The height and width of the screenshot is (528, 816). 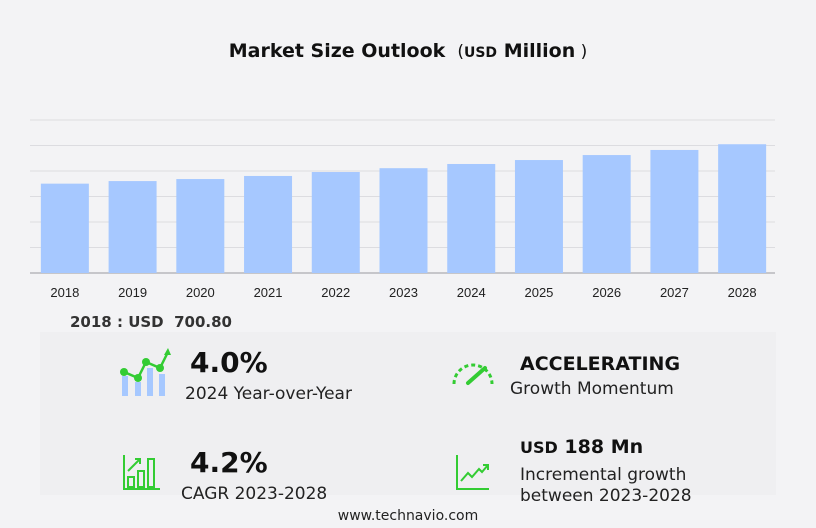 What do you see at coordinates (268, 292) in the screenshot?
I see `x-tick-label: 2021` at bounding box center [268, 292].